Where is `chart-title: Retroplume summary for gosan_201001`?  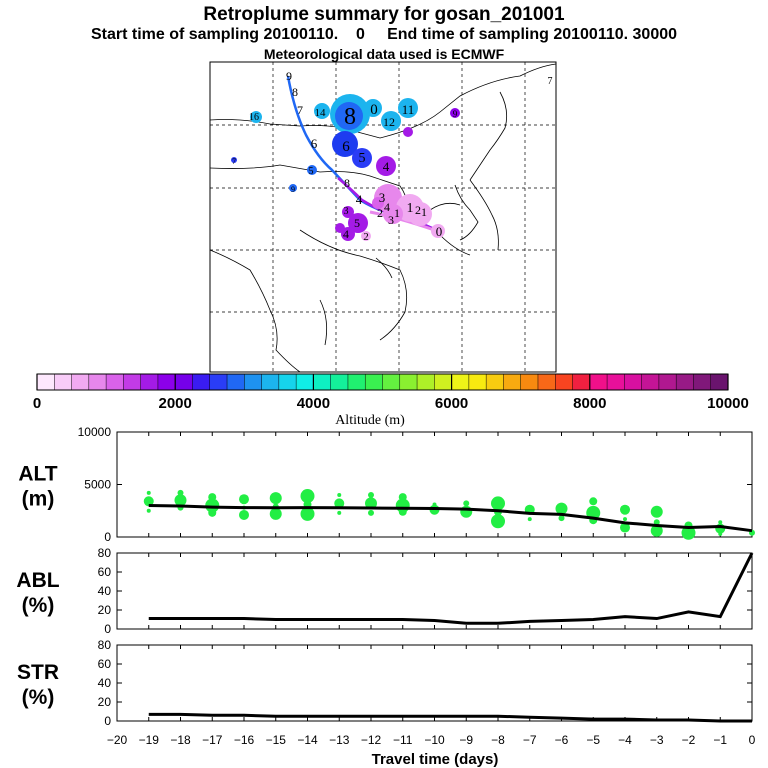 chart-title: Retroplume summary for gosan_201001 is located at coordinates (384, 14).